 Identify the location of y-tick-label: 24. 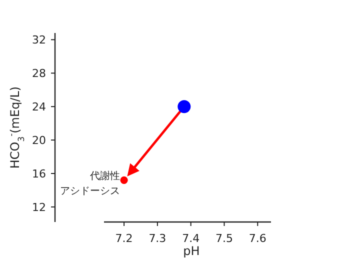
(39, 107).